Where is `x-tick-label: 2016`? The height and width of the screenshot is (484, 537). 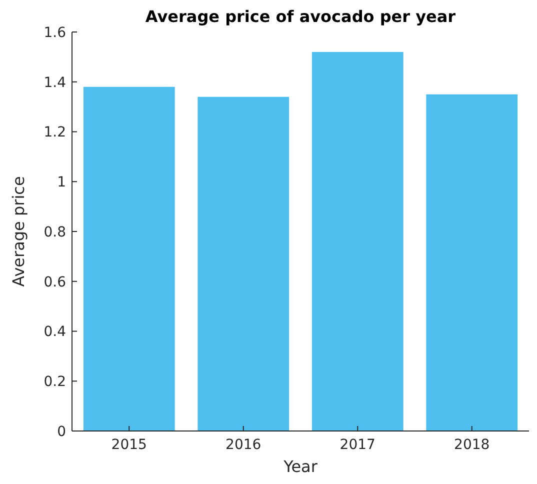 x-tick-label: 2016 is located at coordinates (244, 445).